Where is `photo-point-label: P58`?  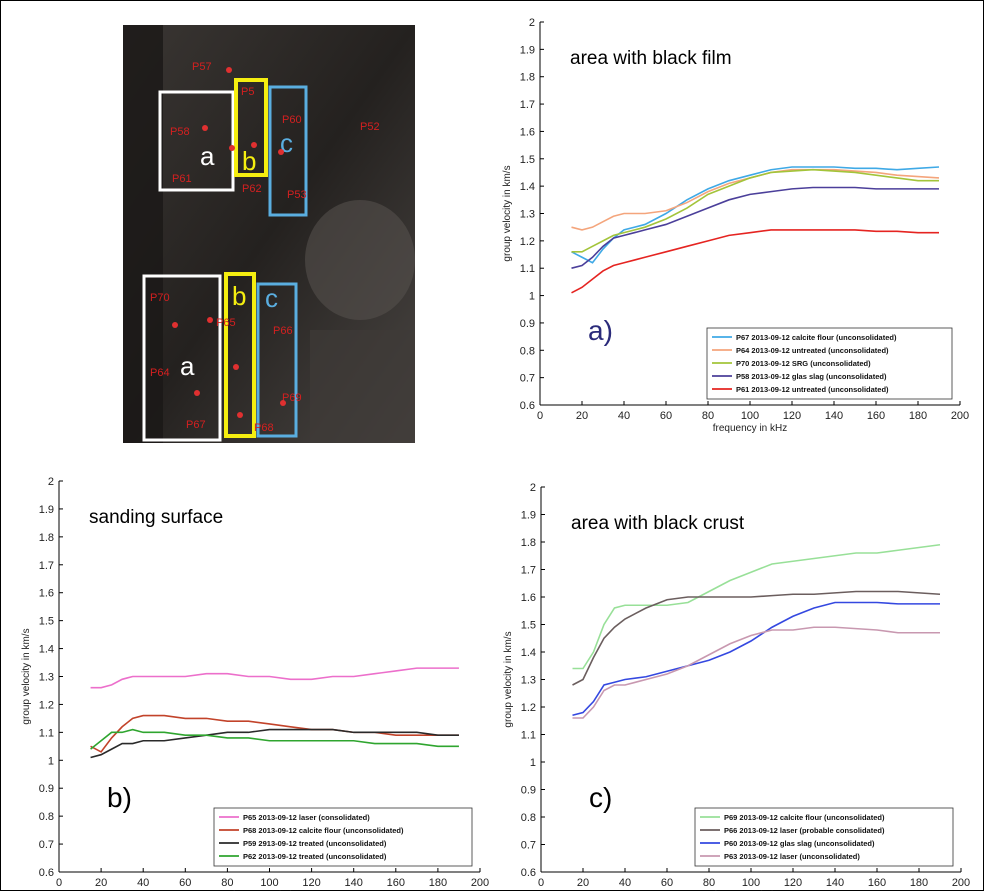 photo-point-label: P58 is located at coordinates (180, 132).